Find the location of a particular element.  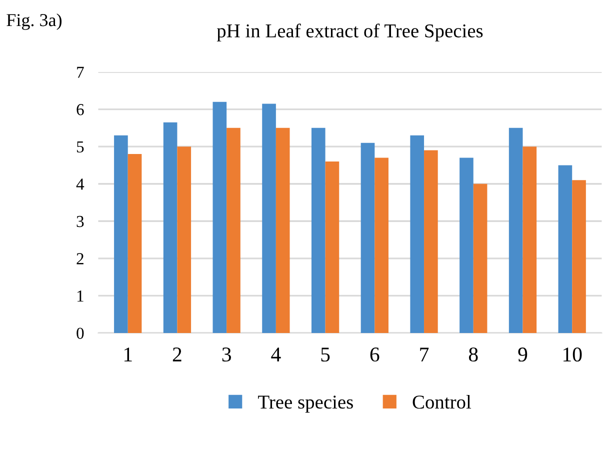

x-tick-label: 3 is located at coordinates (226, 355).